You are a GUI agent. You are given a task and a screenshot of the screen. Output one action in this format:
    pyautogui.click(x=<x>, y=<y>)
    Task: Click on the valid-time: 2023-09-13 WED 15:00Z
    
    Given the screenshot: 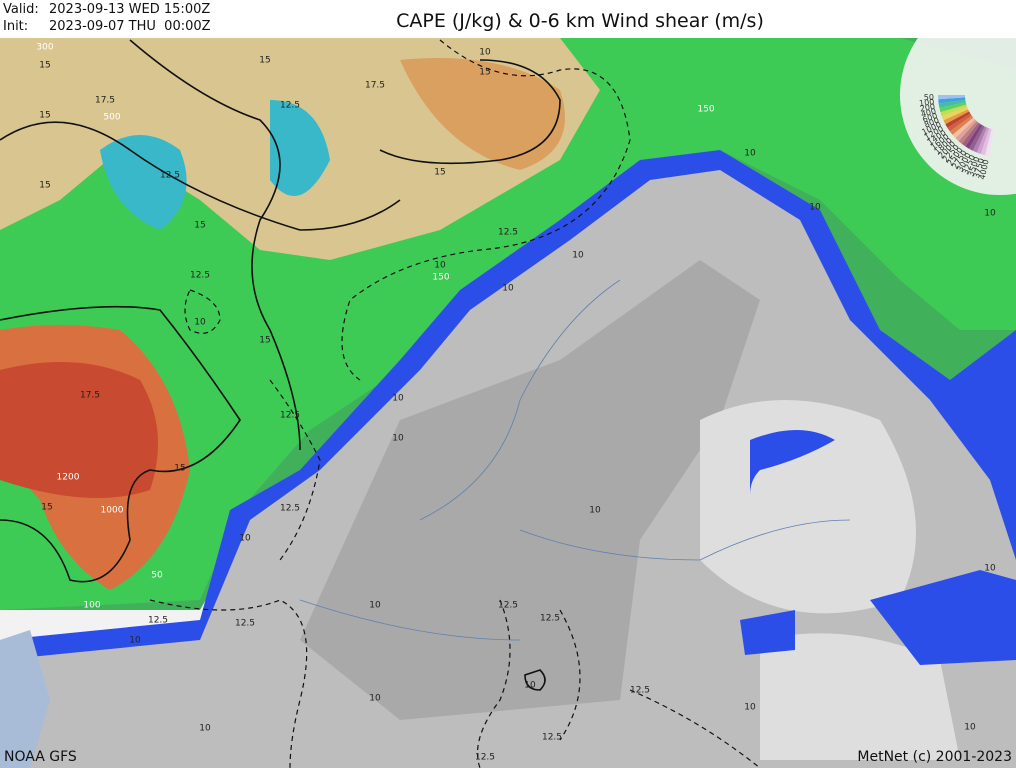 What is the action you would take?
    pyautogui.click(x=129, y=9)
    